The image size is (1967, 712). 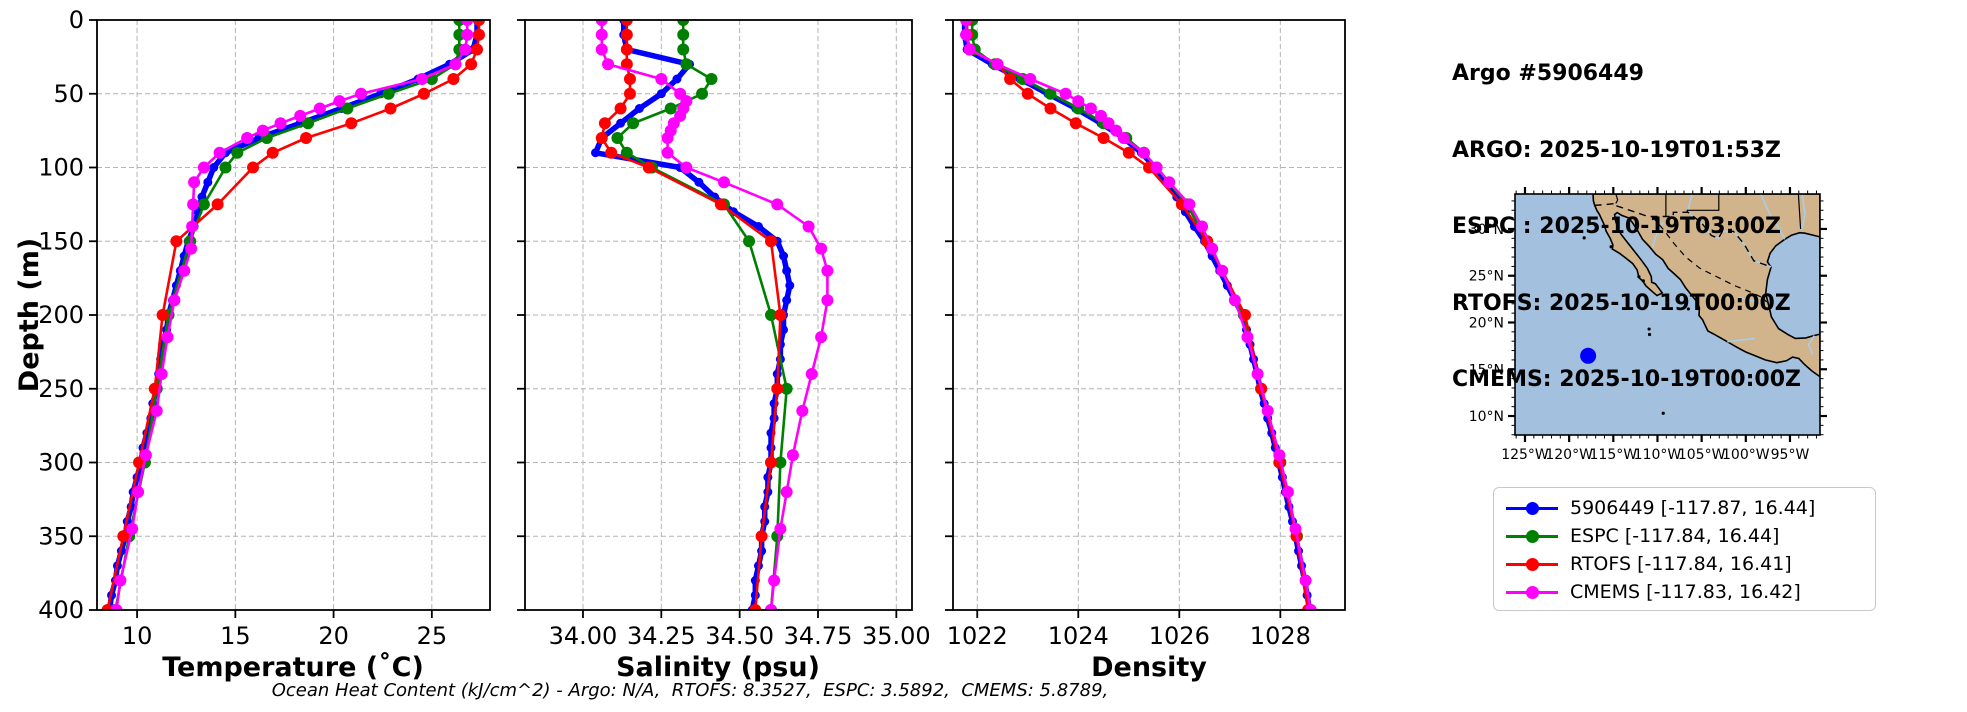 What do you see at coordinates (432, 636) in the screenshot?
I see `x-tick-label: 25` at bounding box center [432, 636].